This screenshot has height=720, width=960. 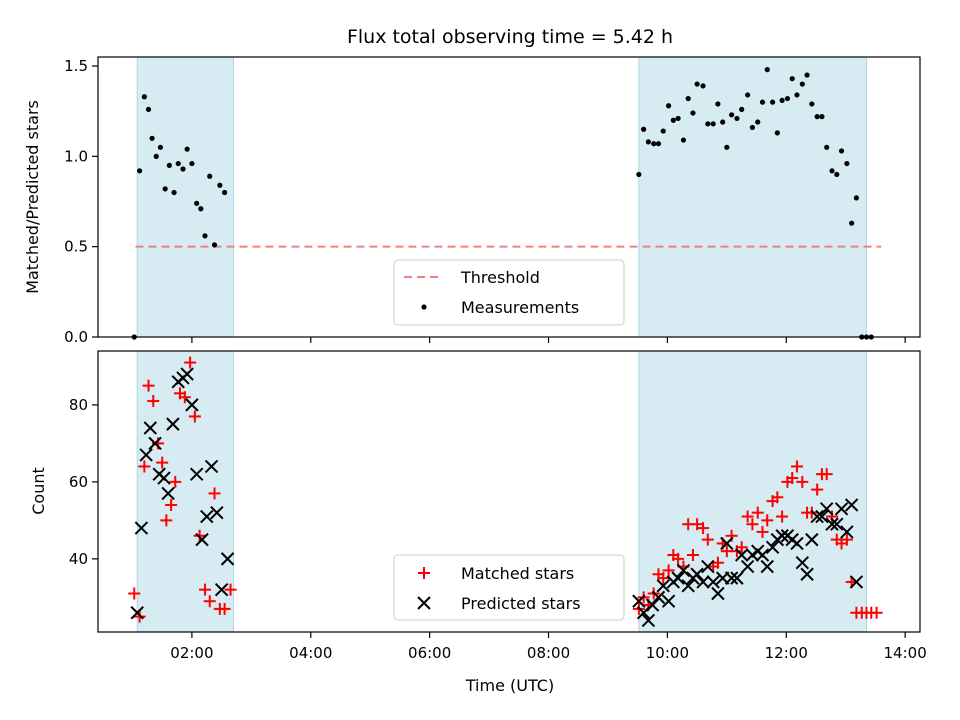 I want to click on count-y-axis-label: Count, so click(x=38, y=491).